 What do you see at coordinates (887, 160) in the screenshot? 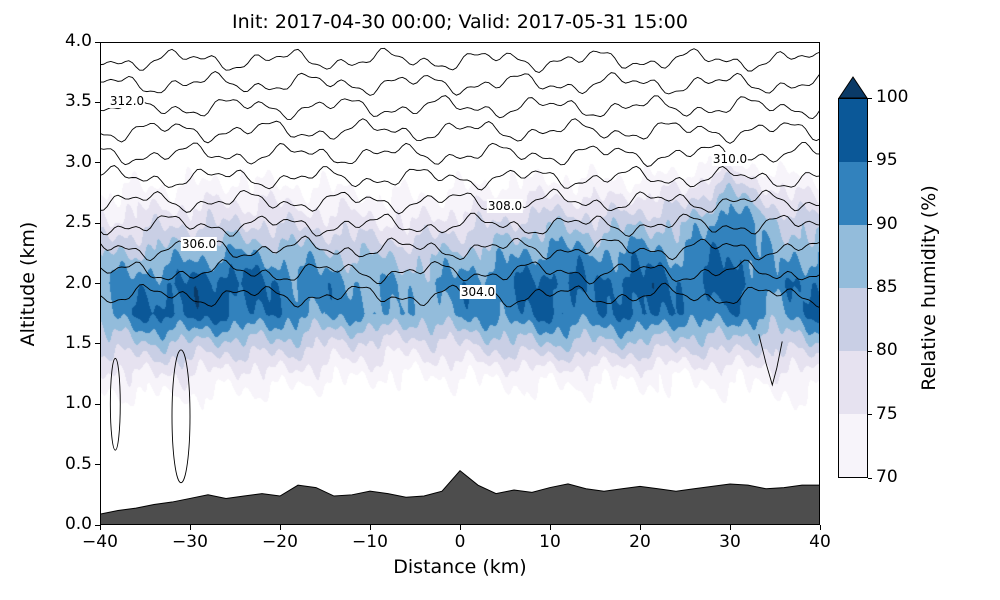
I see `colorbar-tick-label: 95` at bounding box center [887, 160].